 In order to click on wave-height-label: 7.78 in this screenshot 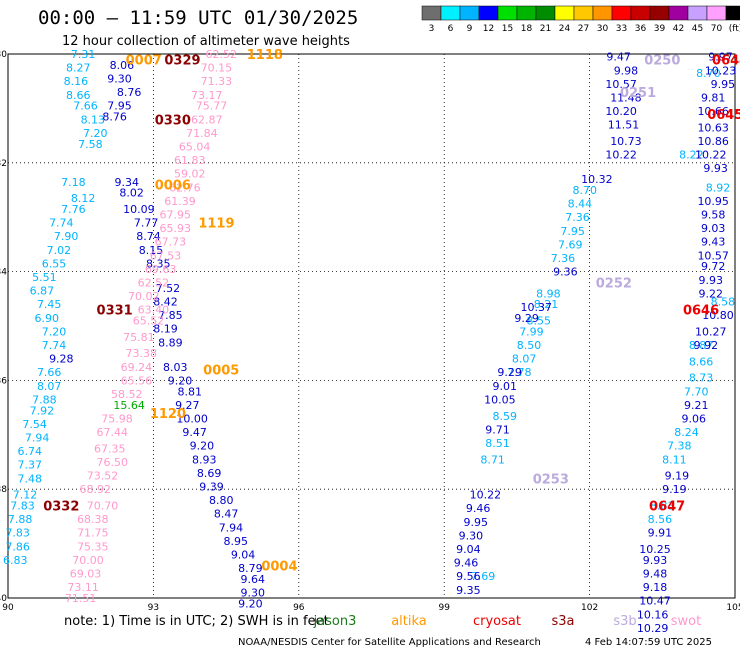, I will do `click(519, 372)`.